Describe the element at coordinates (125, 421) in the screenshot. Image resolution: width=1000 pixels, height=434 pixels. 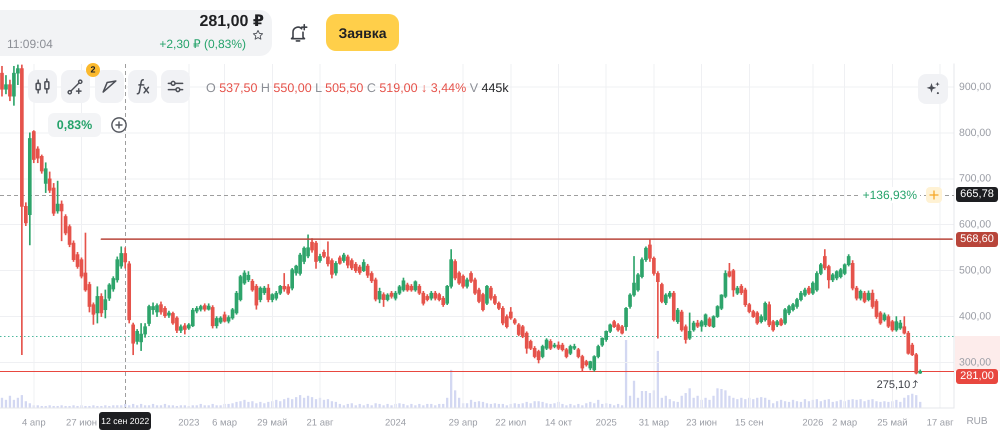
I see `x-tick-label: 12 сен 2022` at that location.